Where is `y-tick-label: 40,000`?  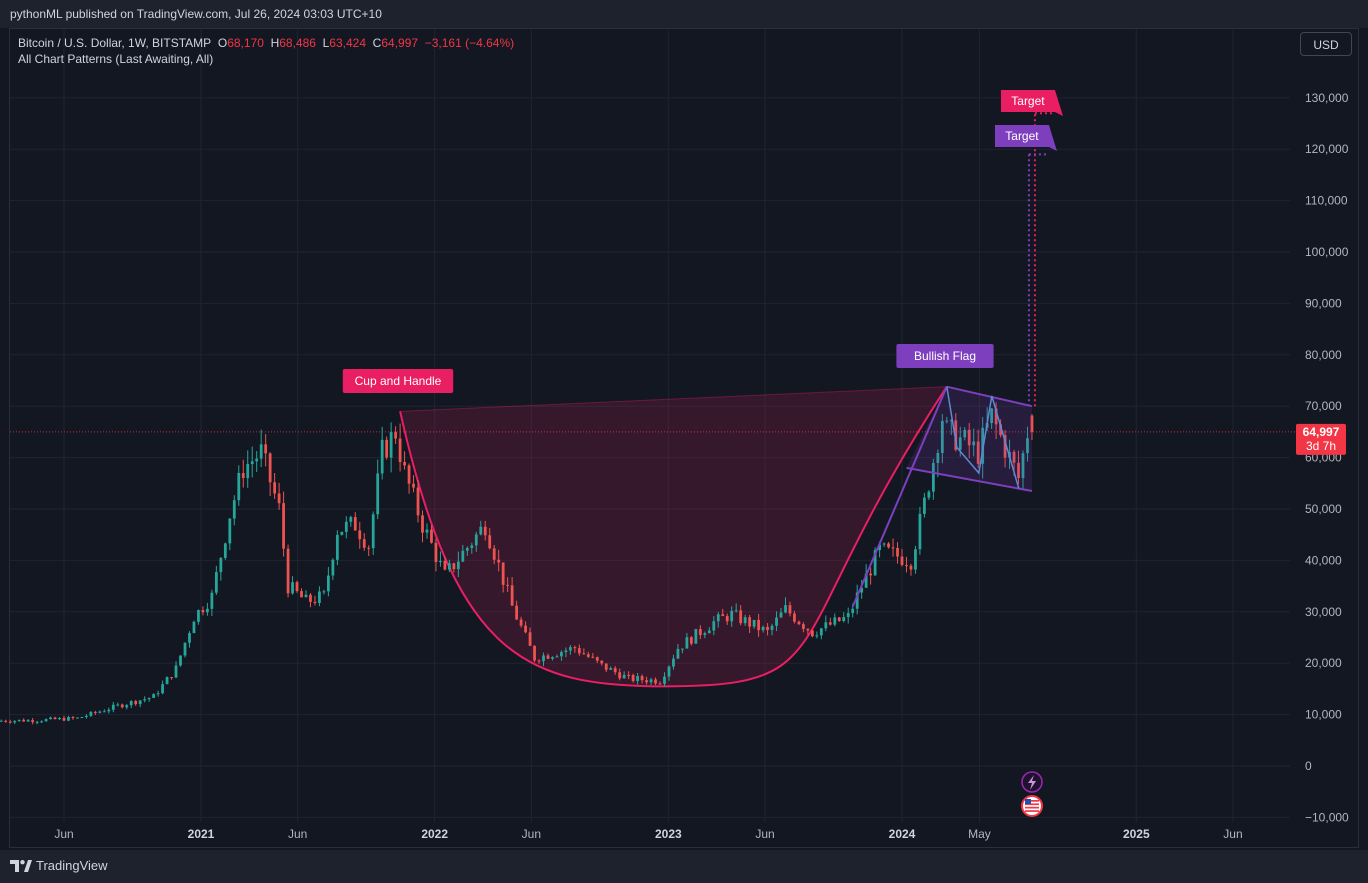 y-tick-label: 40,000 is located at coordinates (1323, 560).